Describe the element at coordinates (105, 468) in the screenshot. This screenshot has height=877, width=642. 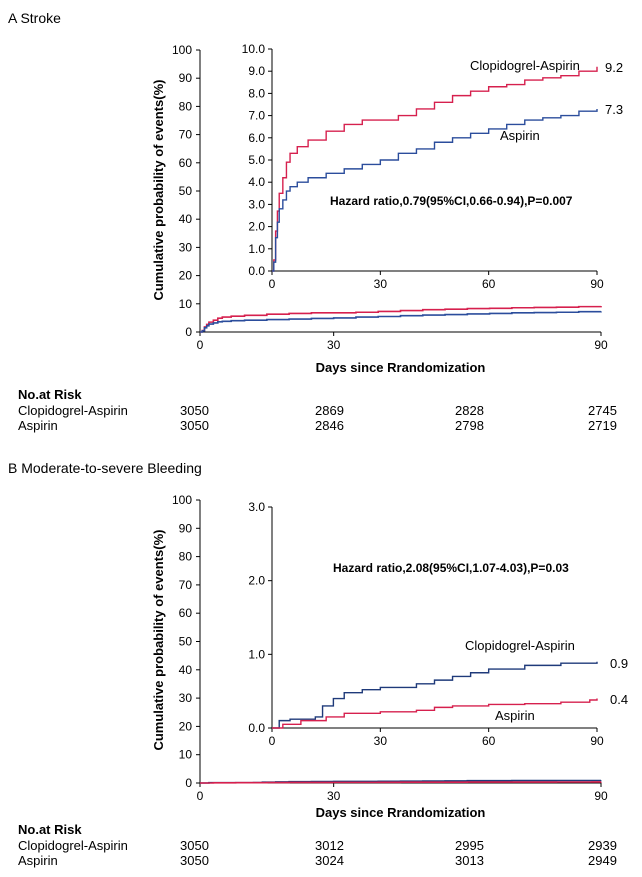
I see `panel-b-title: B Moderate-to-severe Bleeding` at that location.